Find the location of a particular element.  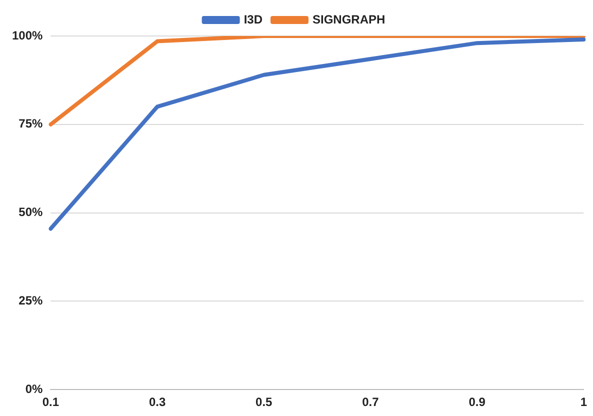

x-tick-label: 0.1 is located at coordinates (51, 402).